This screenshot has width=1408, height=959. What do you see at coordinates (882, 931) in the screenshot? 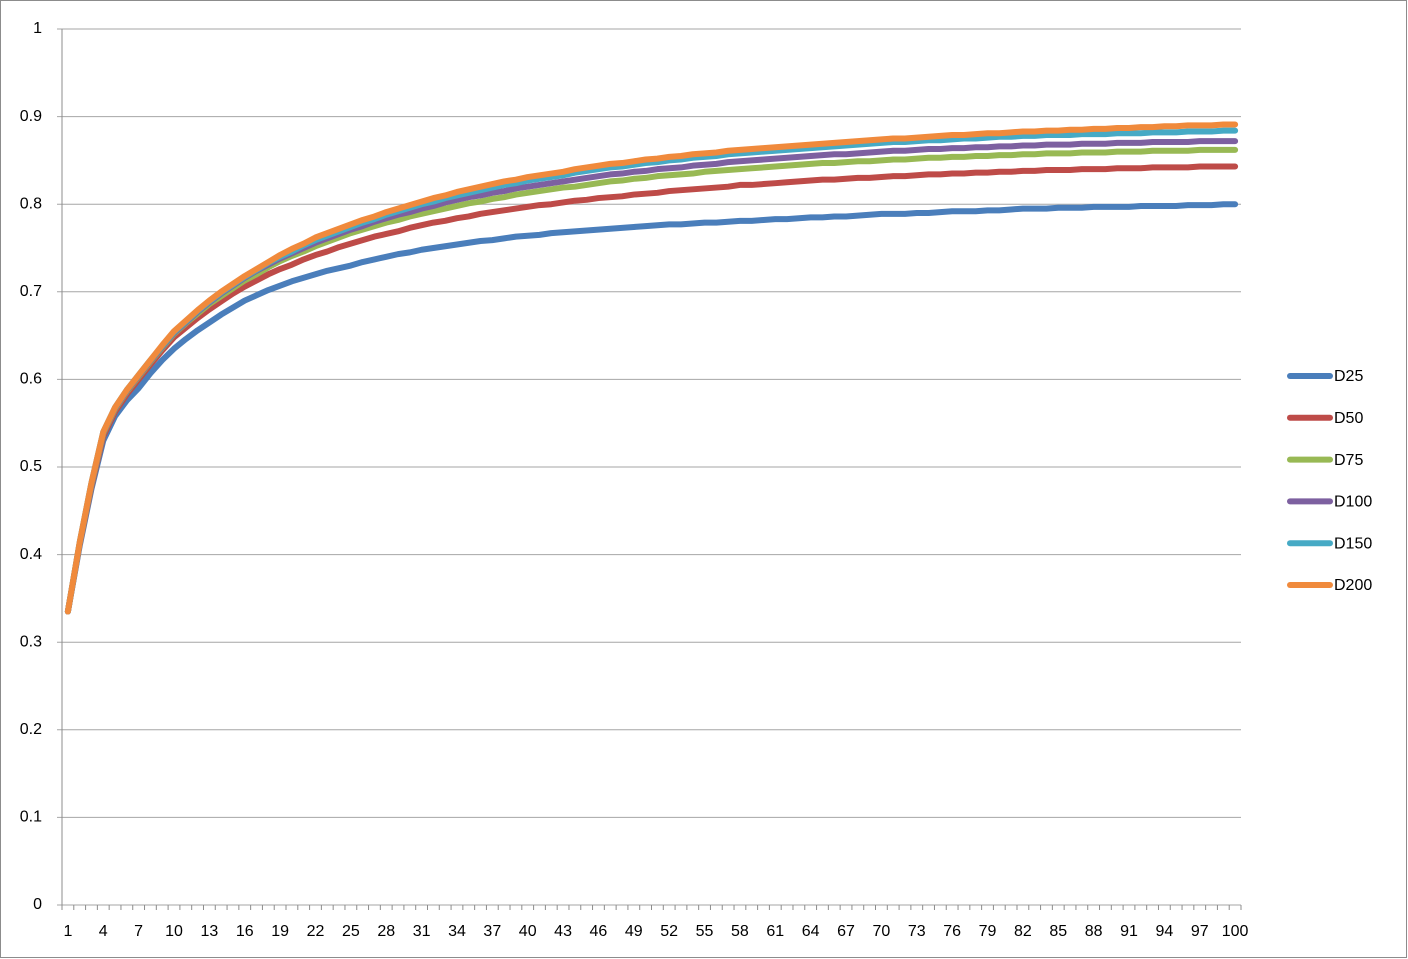
I see `x-tick-label: 70` at bounding box center [882, 931].